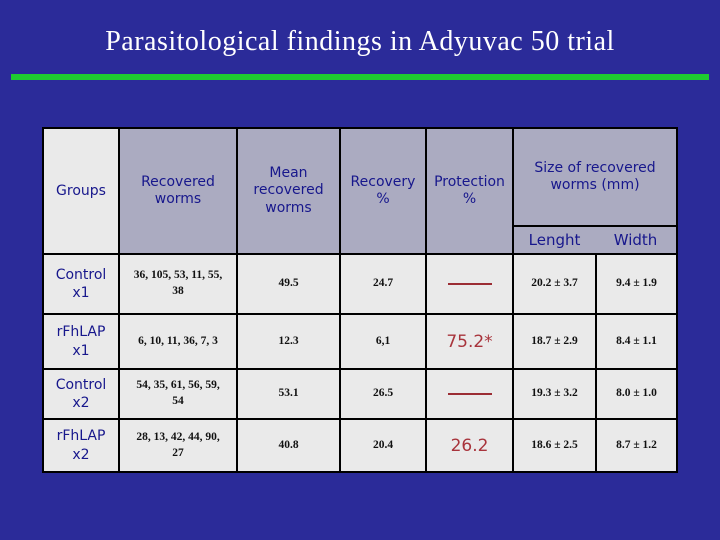 The image size is (720, 540). I want to click on table-row-3-length: 19.3 ± 3.2, so click(554, 394).